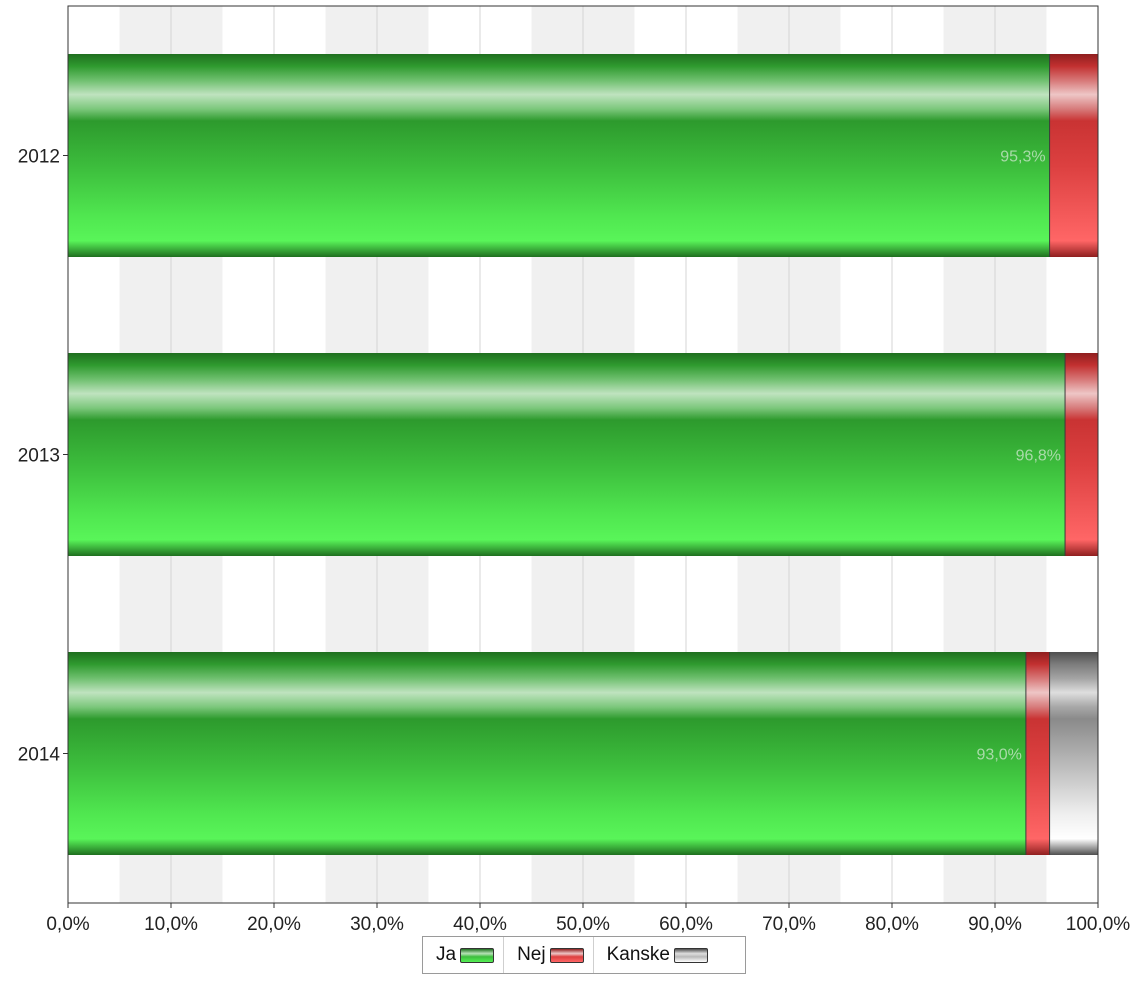  I want to click on legend-item-ja: Ja, so click(464, 955).